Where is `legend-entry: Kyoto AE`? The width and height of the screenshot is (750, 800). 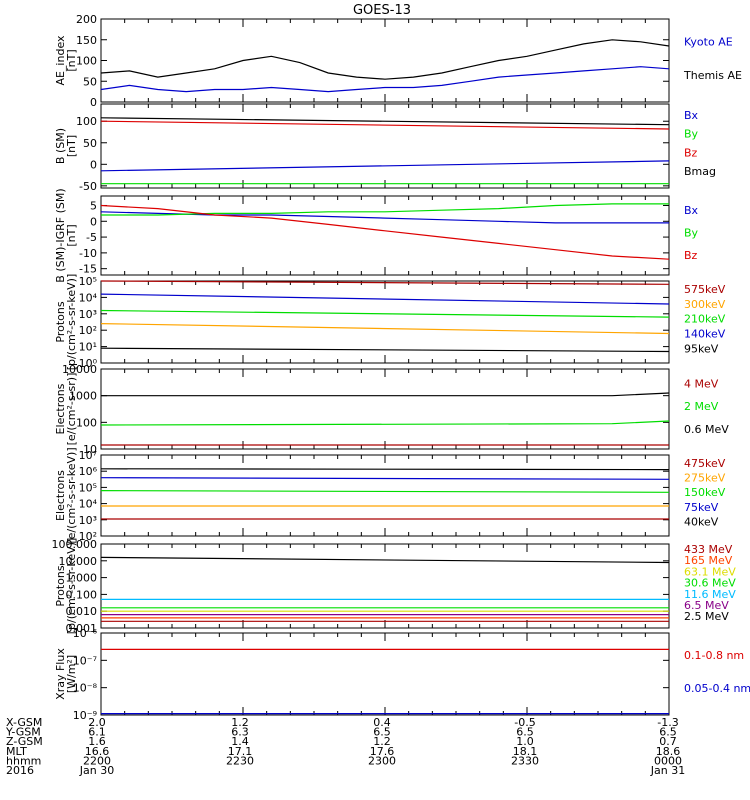
legend-entry: Kyoto AE is located at coordinates (708, 42).